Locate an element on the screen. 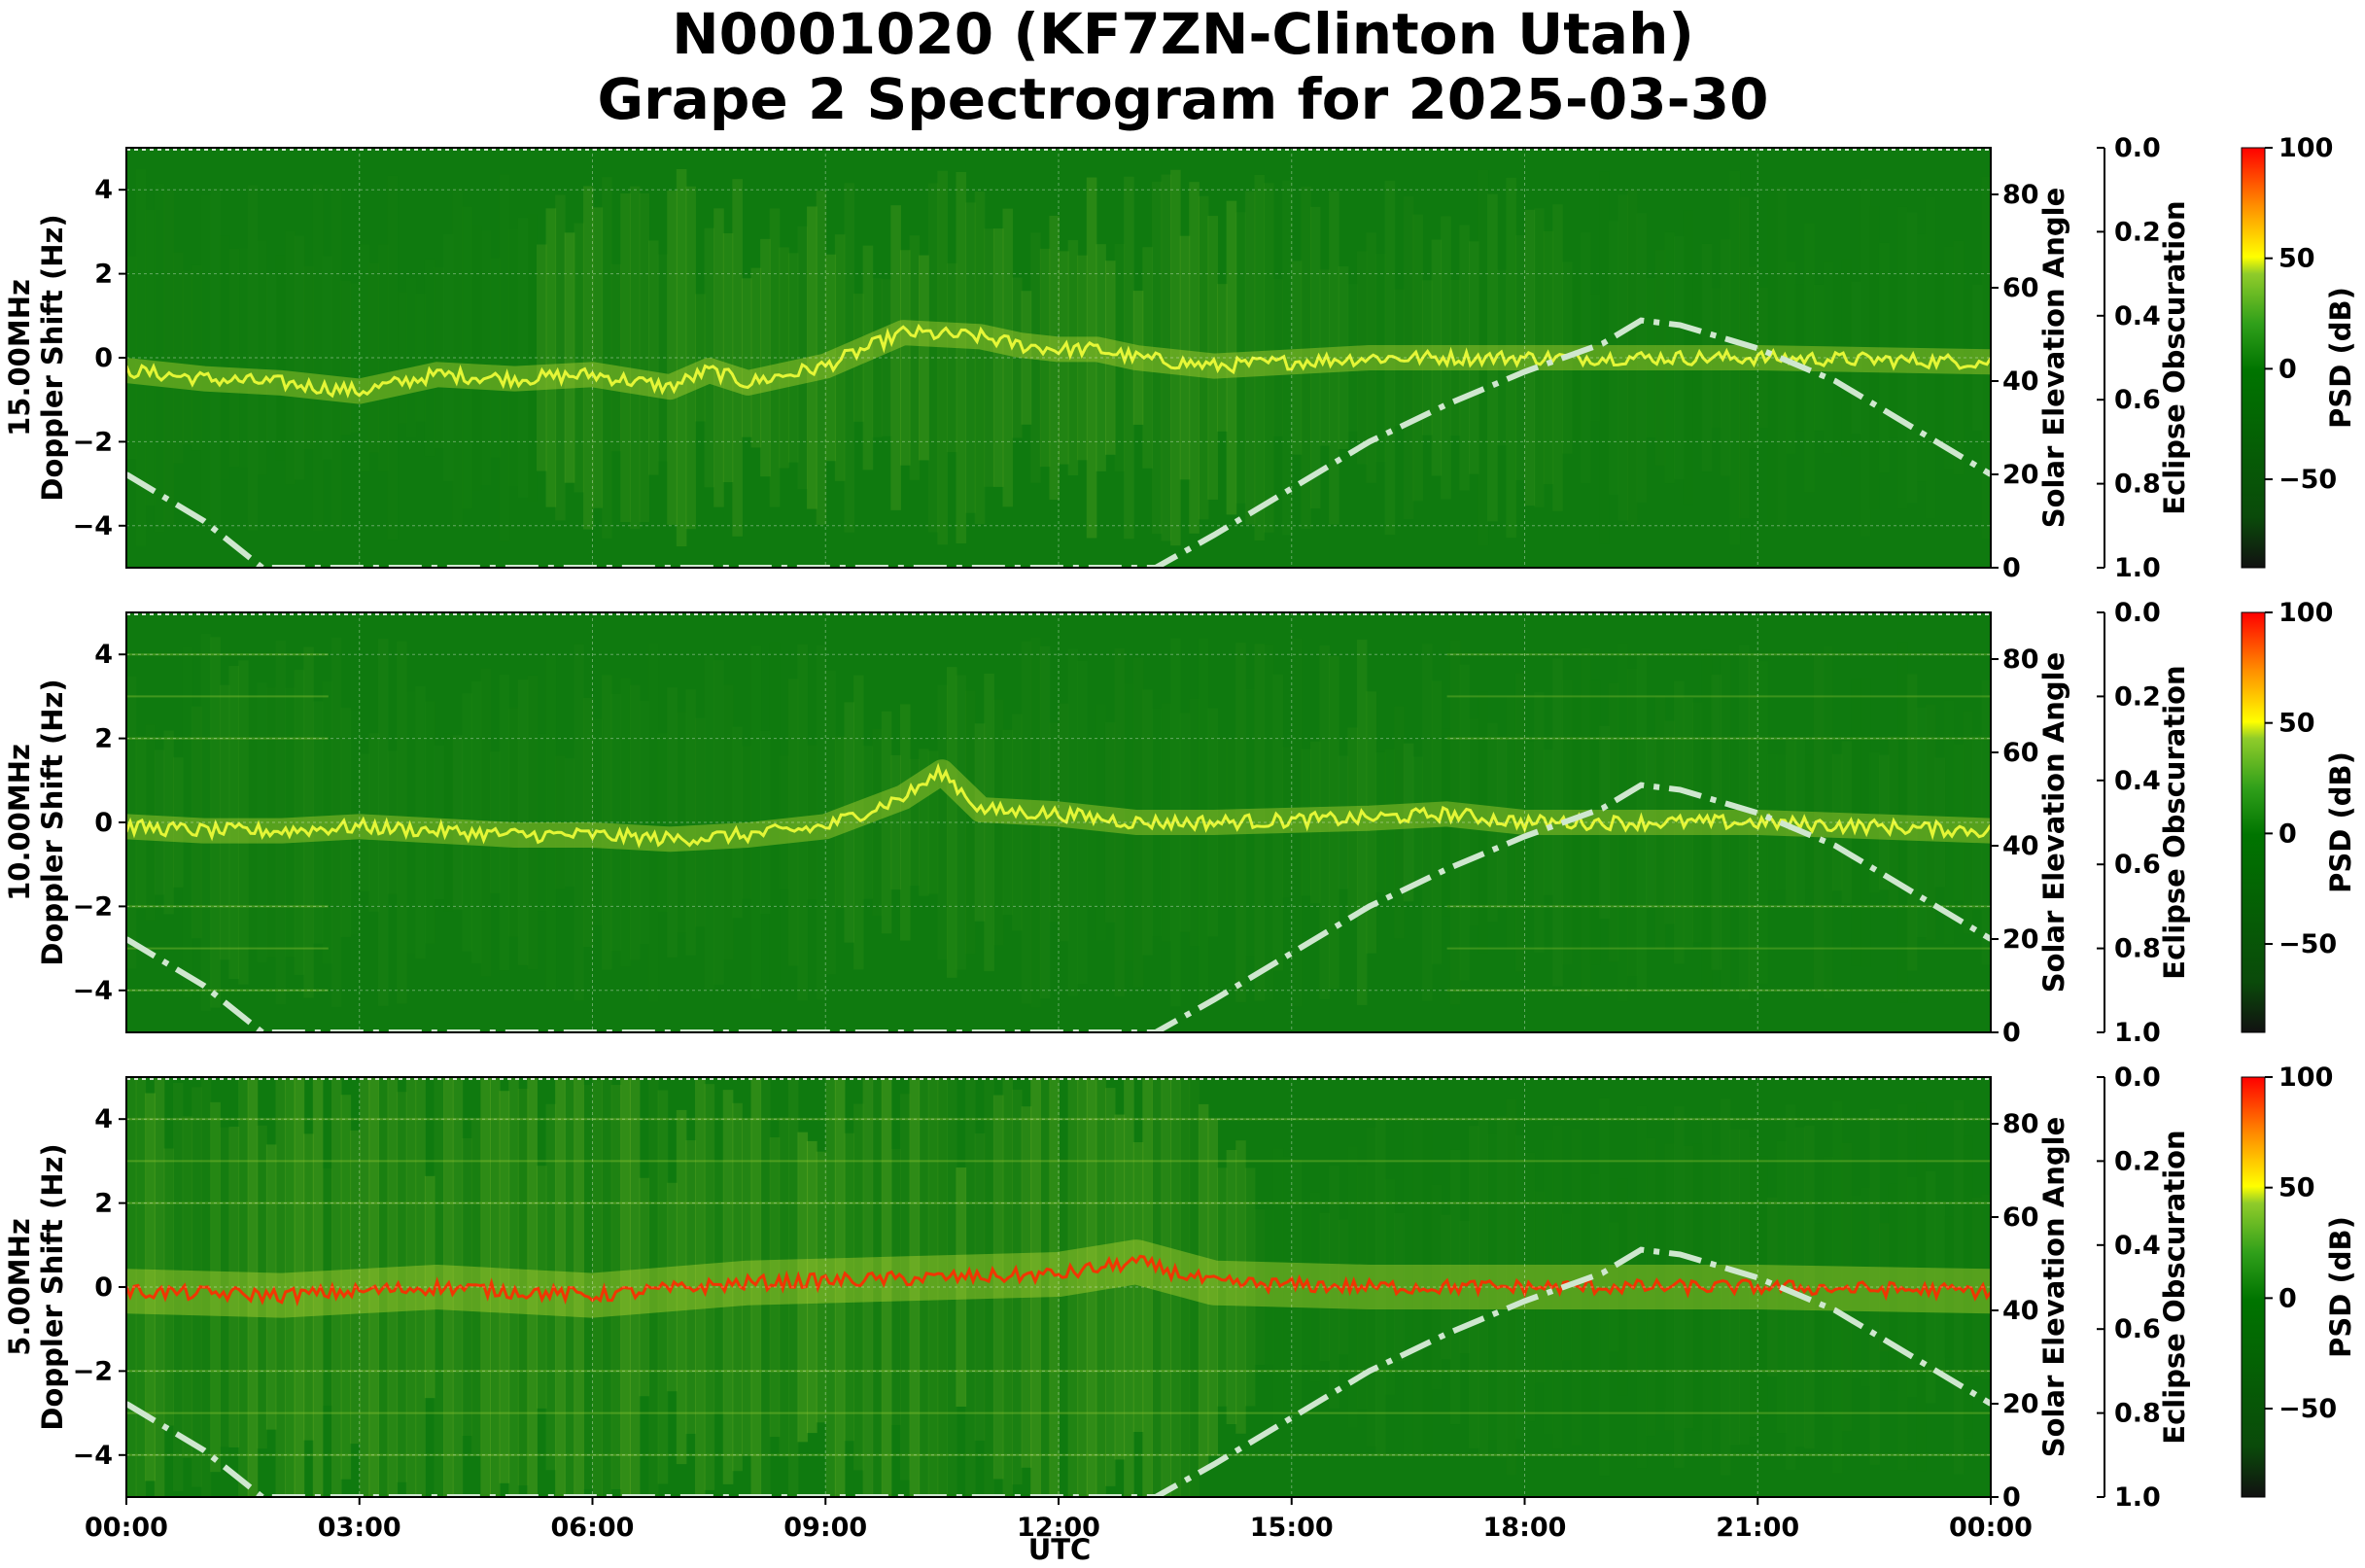  x-tick-label: 15:00 is located at coordinates (1292, 1528).